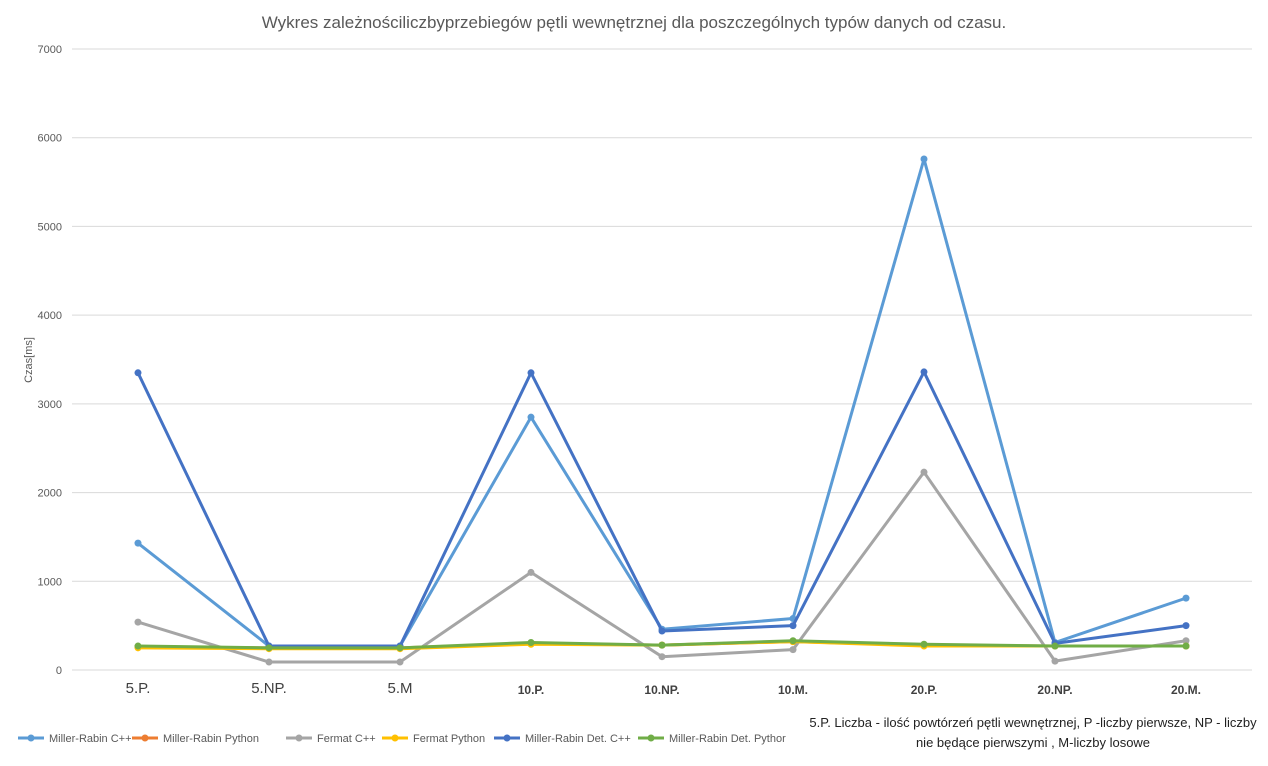 The height and width of the screenshot is (766, 1268). I want to click on x-tick-label: 10.P., so click(531, 690).